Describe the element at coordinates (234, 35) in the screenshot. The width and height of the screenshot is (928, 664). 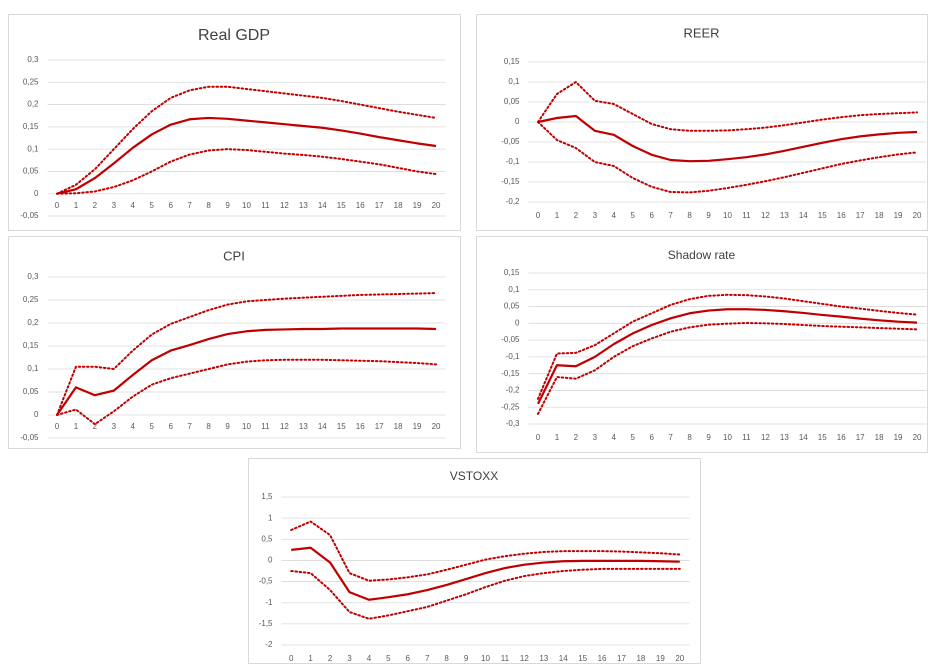
I see `chart-title: Real GDP` at that location.